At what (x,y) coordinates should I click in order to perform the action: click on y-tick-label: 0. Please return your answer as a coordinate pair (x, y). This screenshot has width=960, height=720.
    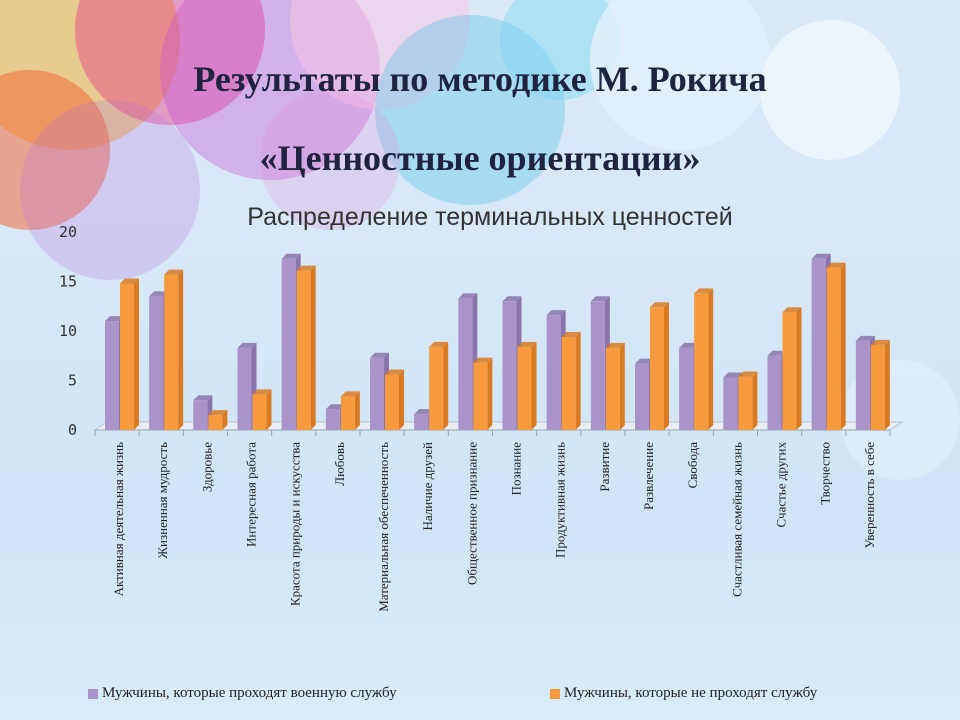
    Looking at the image, I should click on (72, 430).